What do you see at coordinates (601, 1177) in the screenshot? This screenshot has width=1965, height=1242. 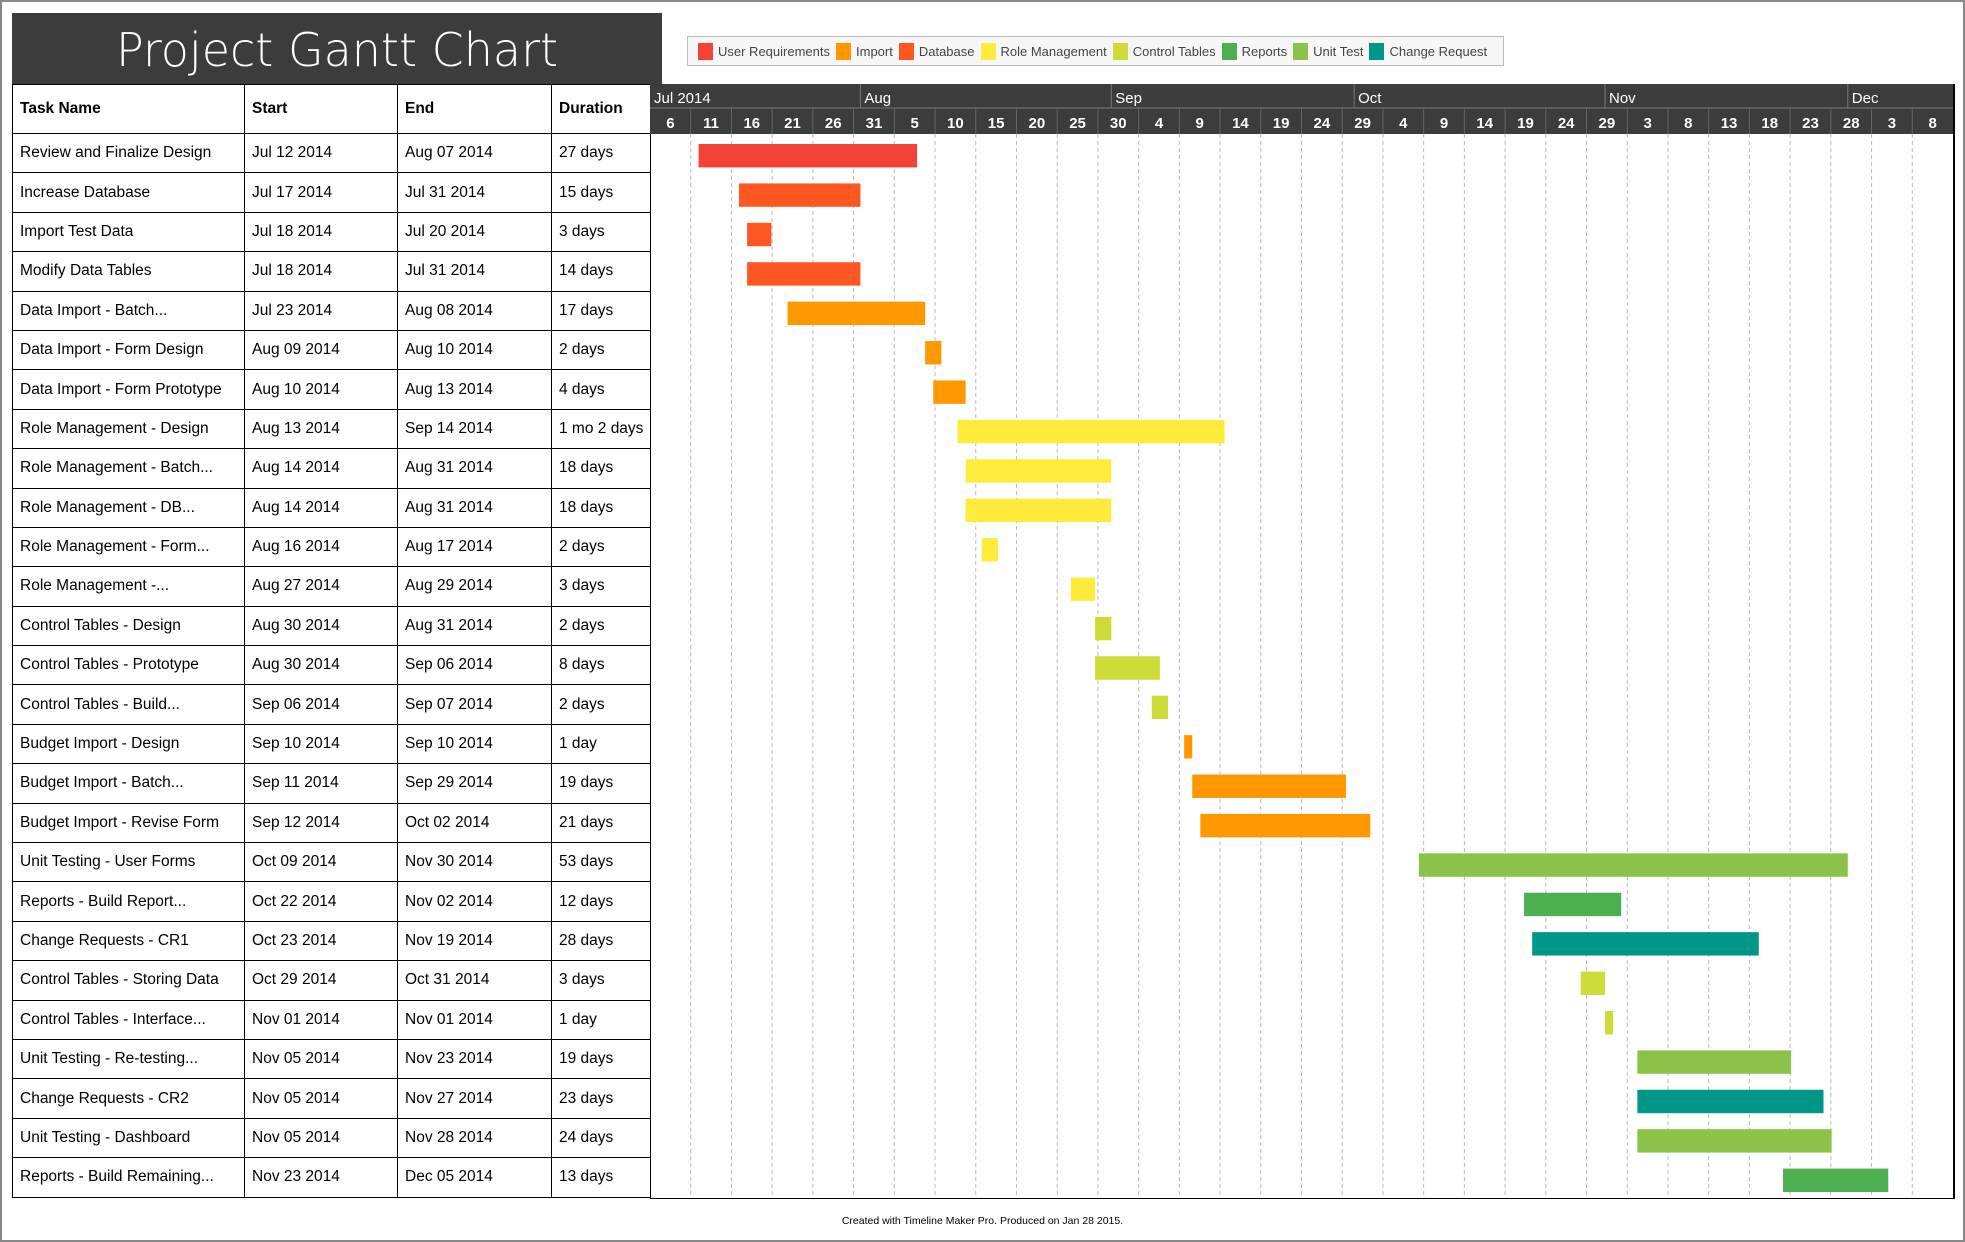 I see `cell-duration: 13 days` at bounding box center [601, 1177].